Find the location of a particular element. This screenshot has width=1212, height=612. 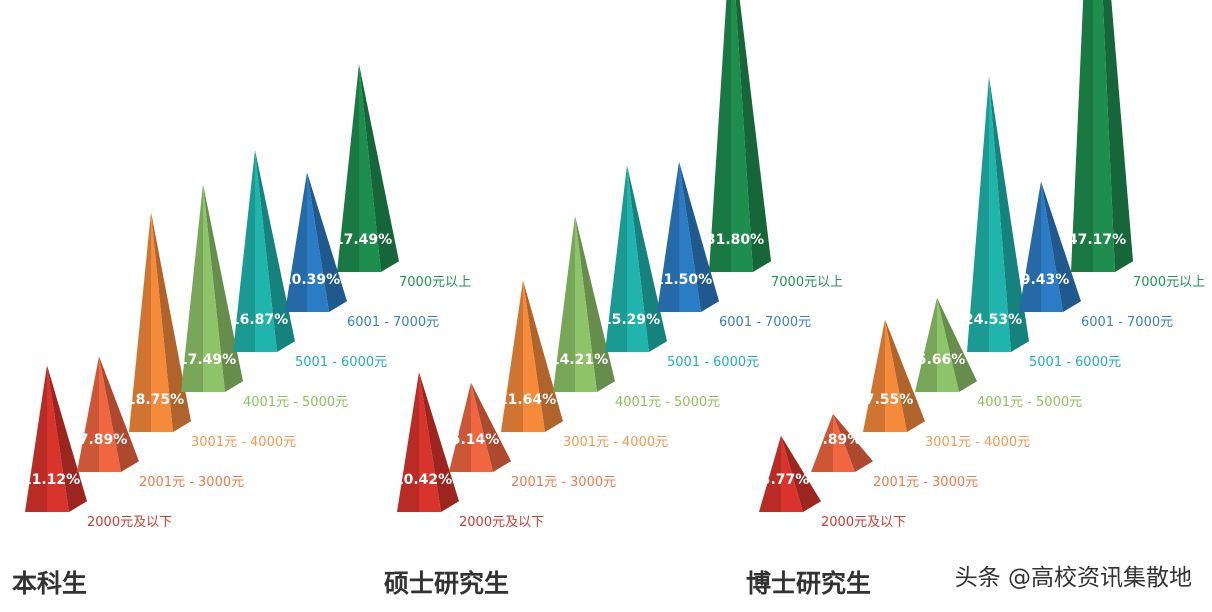

category-label: 3001元 - 4000元 is located at coordinates (615, 442).